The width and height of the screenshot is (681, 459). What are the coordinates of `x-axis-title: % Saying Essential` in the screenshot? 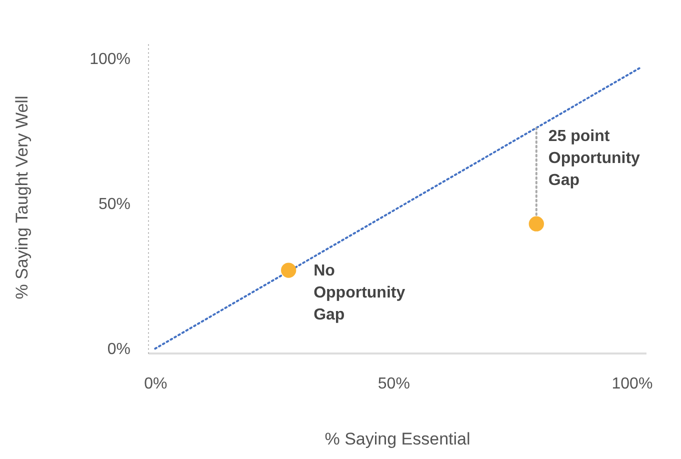 It's located at (397, 439).